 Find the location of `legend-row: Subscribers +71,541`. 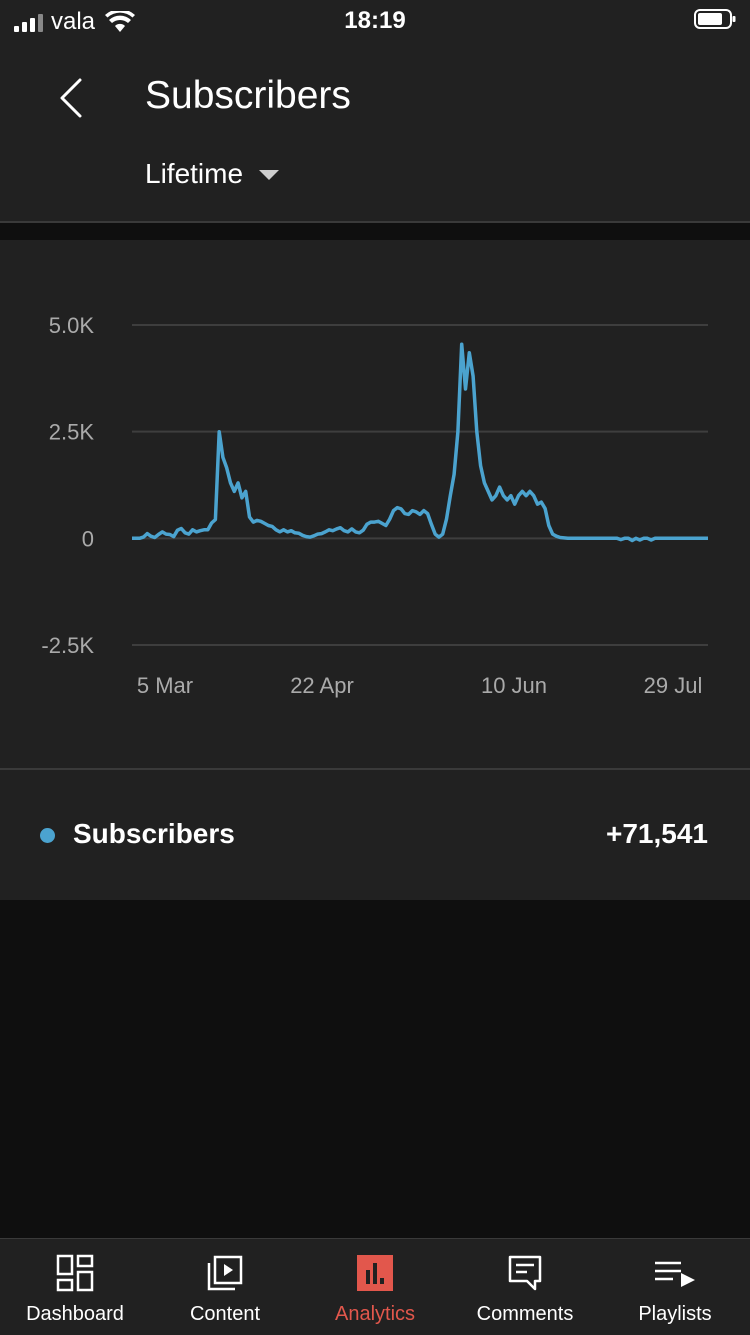

legend-row: Subscribers +71,541 is located at coordinates (375, 835).